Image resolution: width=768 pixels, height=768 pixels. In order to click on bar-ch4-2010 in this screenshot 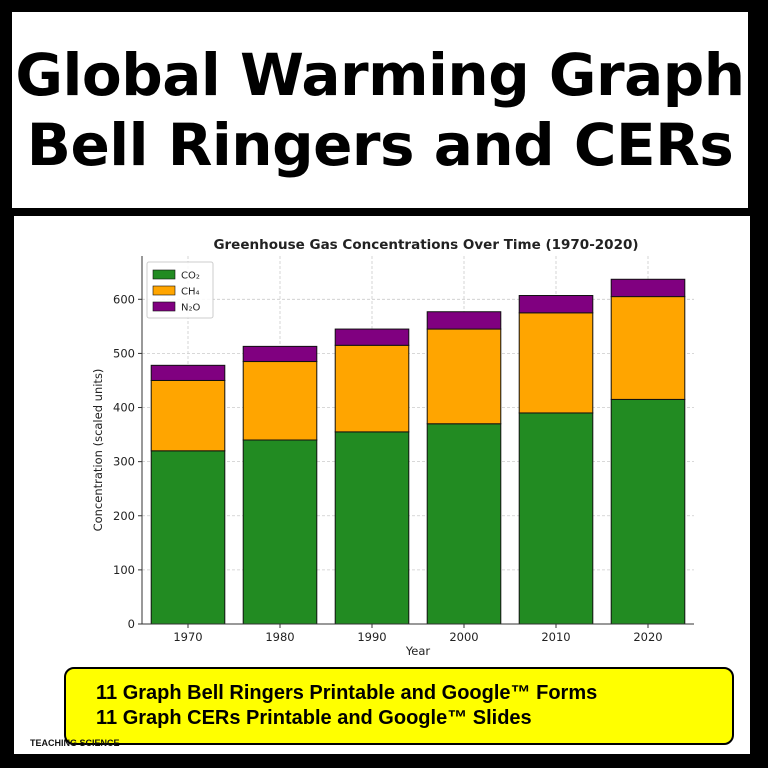, I will do `click(556, 363)`.